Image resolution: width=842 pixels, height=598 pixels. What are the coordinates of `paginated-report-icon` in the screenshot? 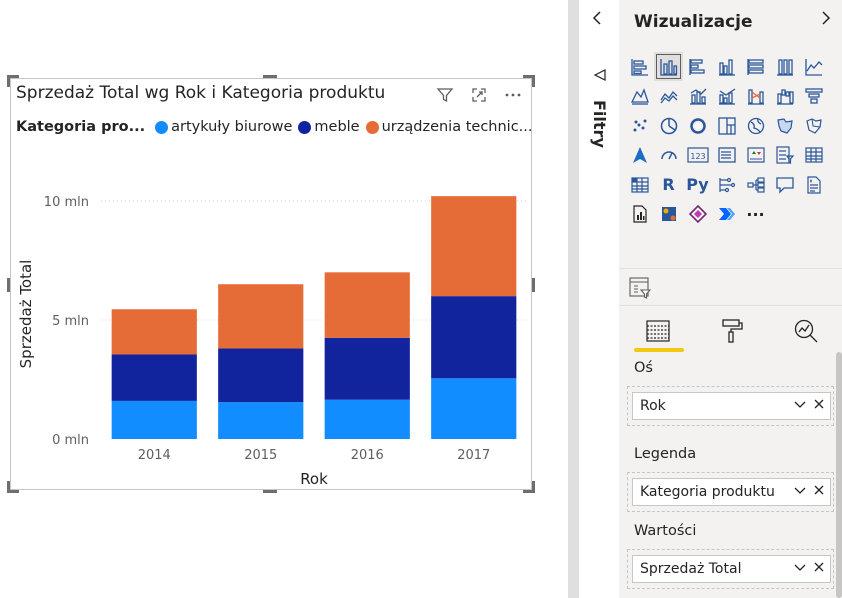 It's located at (639, 214).